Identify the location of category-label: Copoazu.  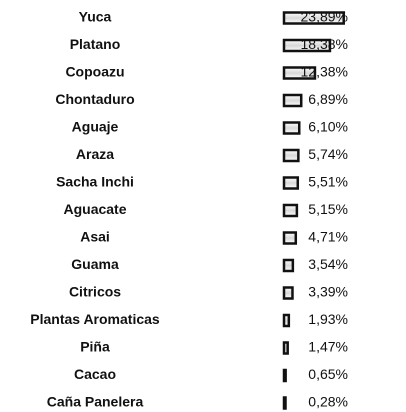
(94, 72).